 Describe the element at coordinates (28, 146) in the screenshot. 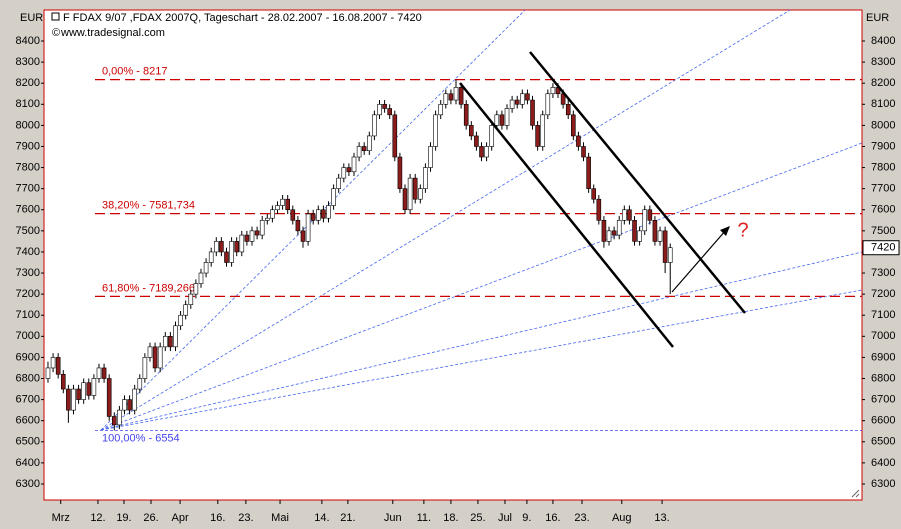

I see `y-tick-label: 7900` at that location.